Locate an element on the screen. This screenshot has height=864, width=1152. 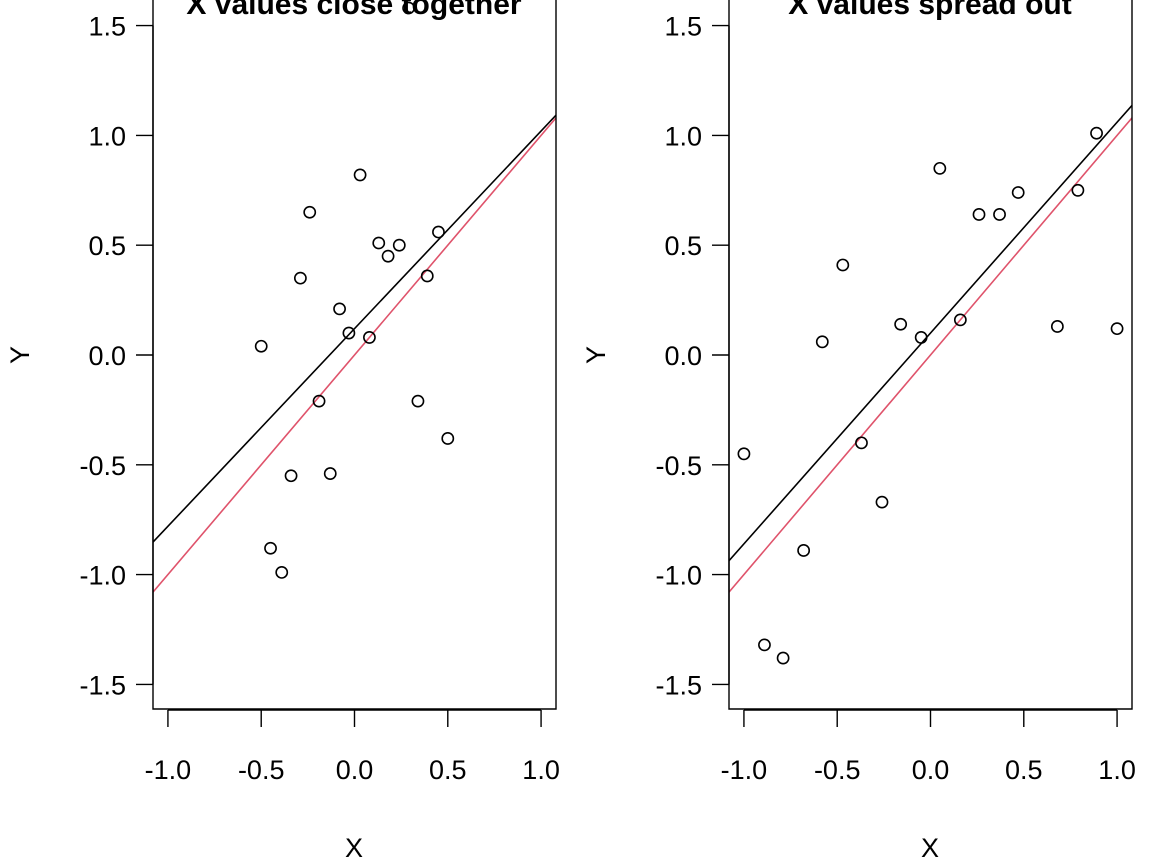
data-points is located at coordinates (354, 290).